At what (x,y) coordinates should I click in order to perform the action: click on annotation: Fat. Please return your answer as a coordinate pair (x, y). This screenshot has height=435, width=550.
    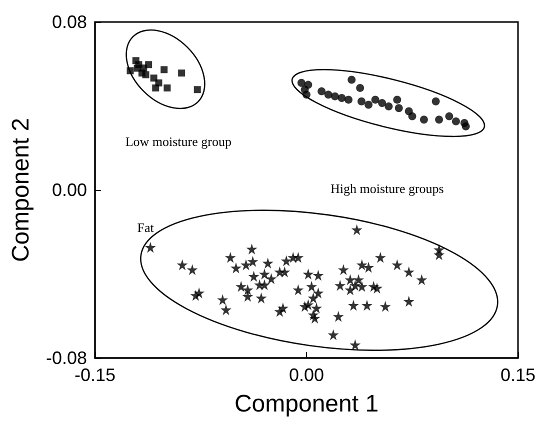
    Looking at the image, I should click on (145, 228).